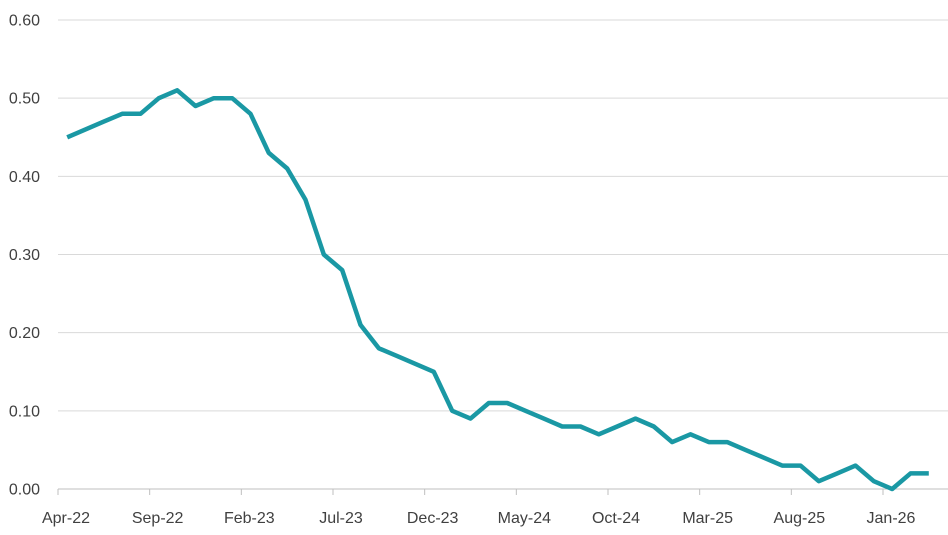 This screenshot has width=948, height=535. I want to click on x-tick-label-6: Oct-24, so click(616, 518).